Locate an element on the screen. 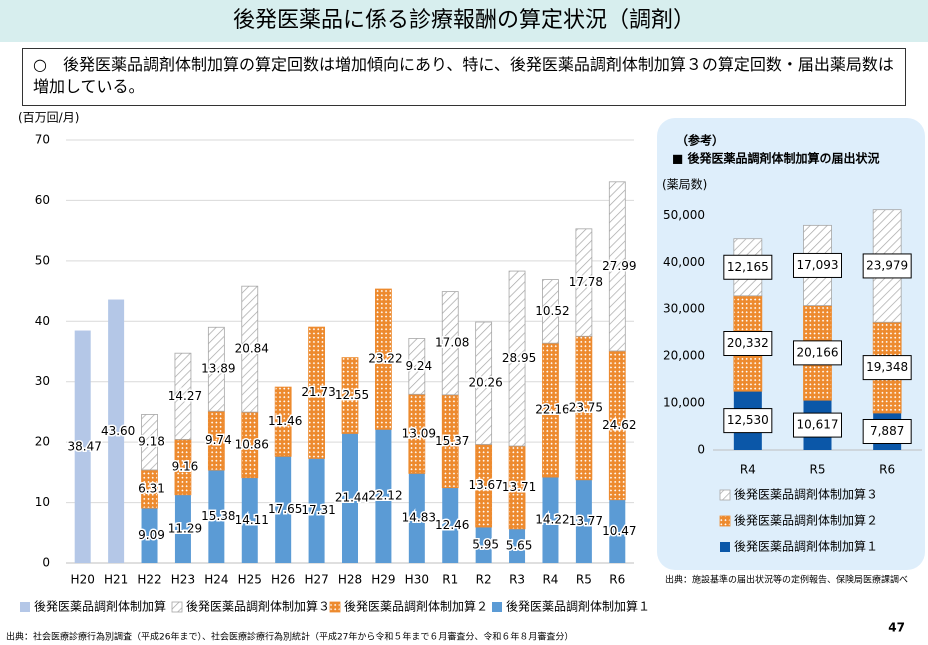 The image size is (928, 645). data-label: 6.31 is located at coordinates (151, 489).